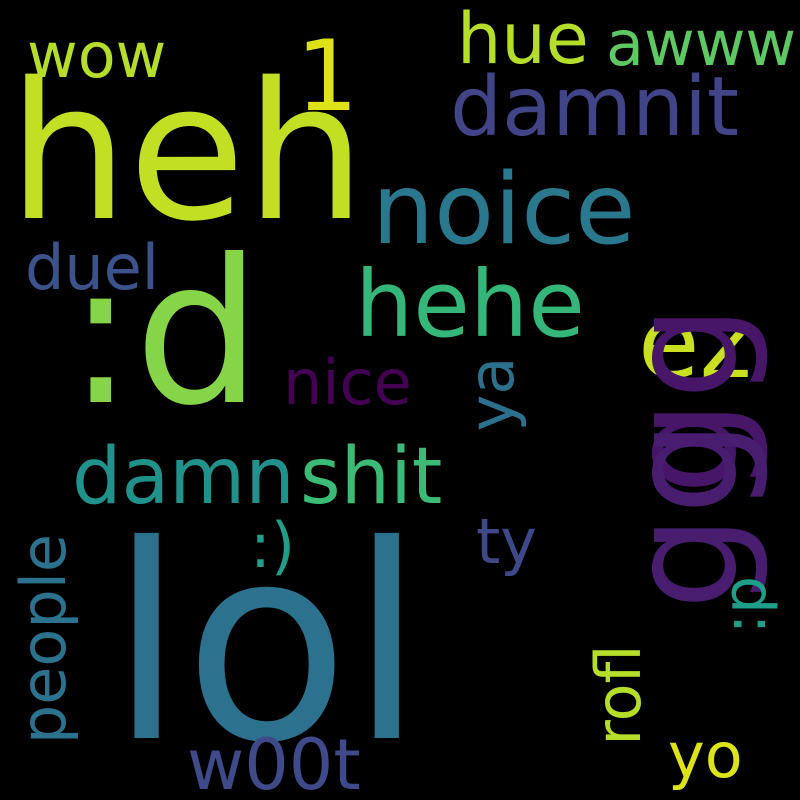  I want to click on word-rofl: rofl, so click(618, 695).